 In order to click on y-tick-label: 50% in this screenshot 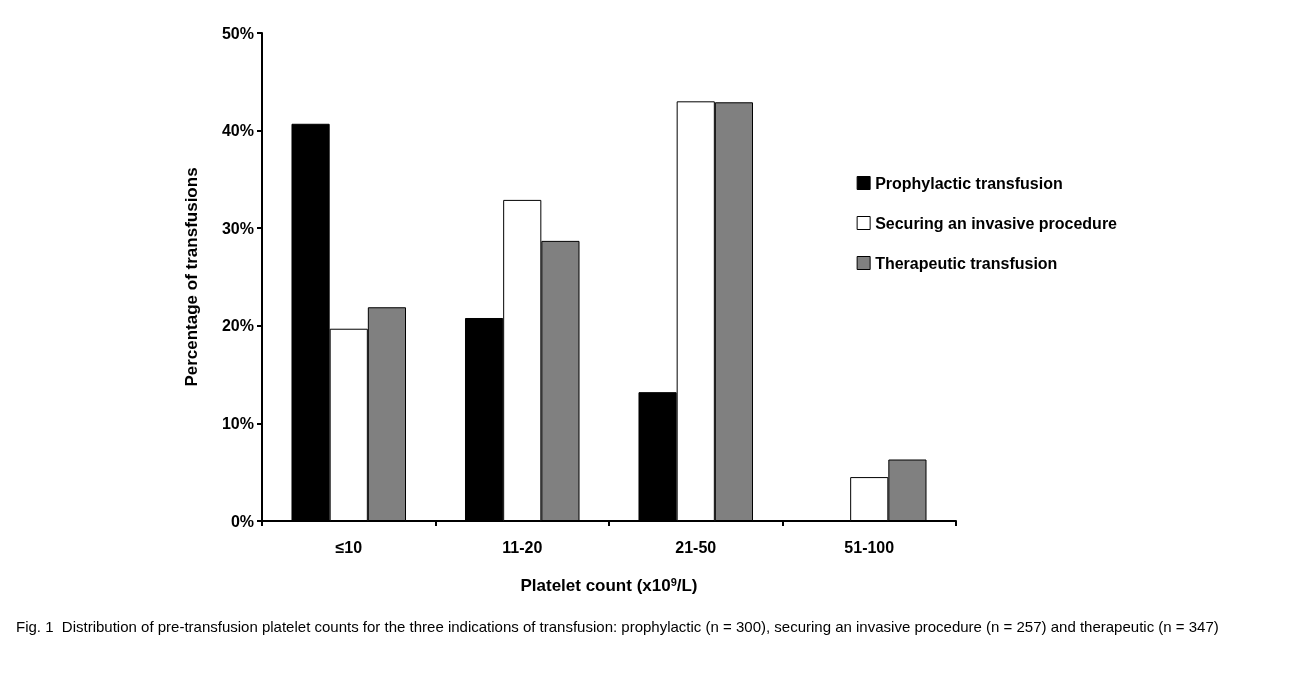, I will do `click(237, 33)`.